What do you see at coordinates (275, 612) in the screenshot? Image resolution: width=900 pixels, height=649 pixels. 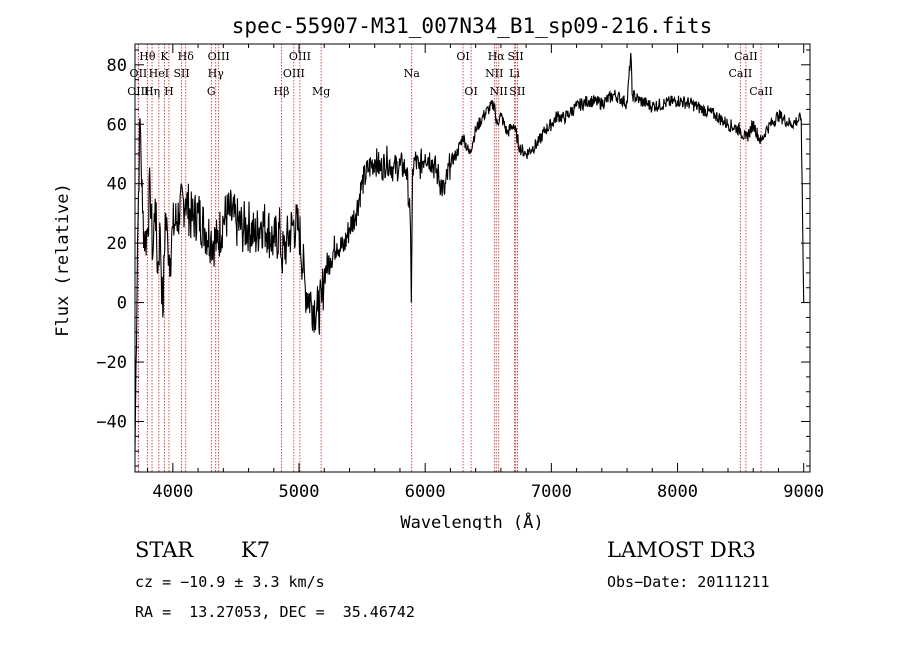 I see `coordinates: RA = 13.27053, DEC = 35.46742` at bounding box center [275, 612].